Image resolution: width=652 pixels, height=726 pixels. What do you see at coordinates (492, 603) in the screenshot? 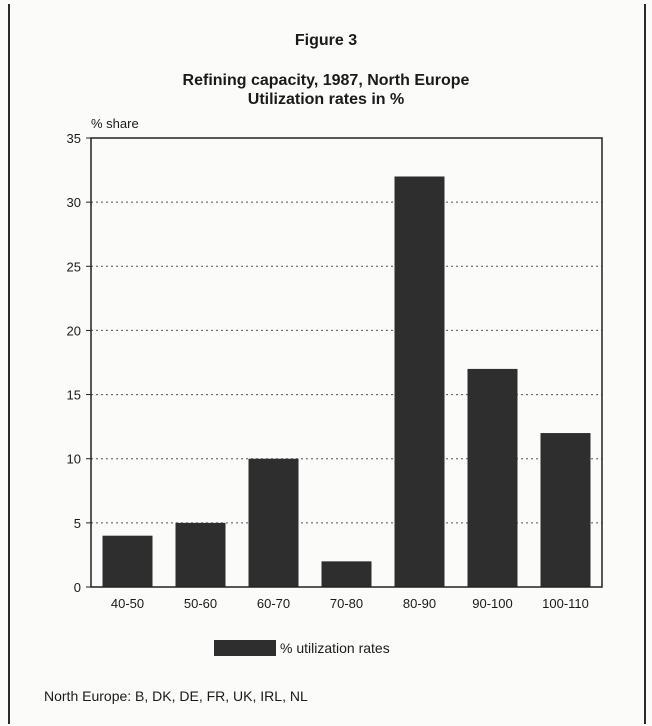
I see `x-tick-label: 90-100` at bounding box center [492, 603].